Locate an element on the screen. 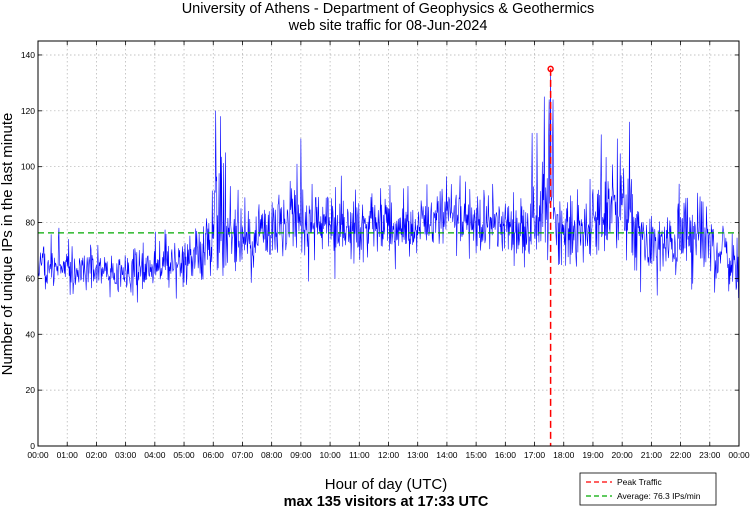 The image size is (750, 511). y-tick-label: 60 is located at coordinates (31, 278).